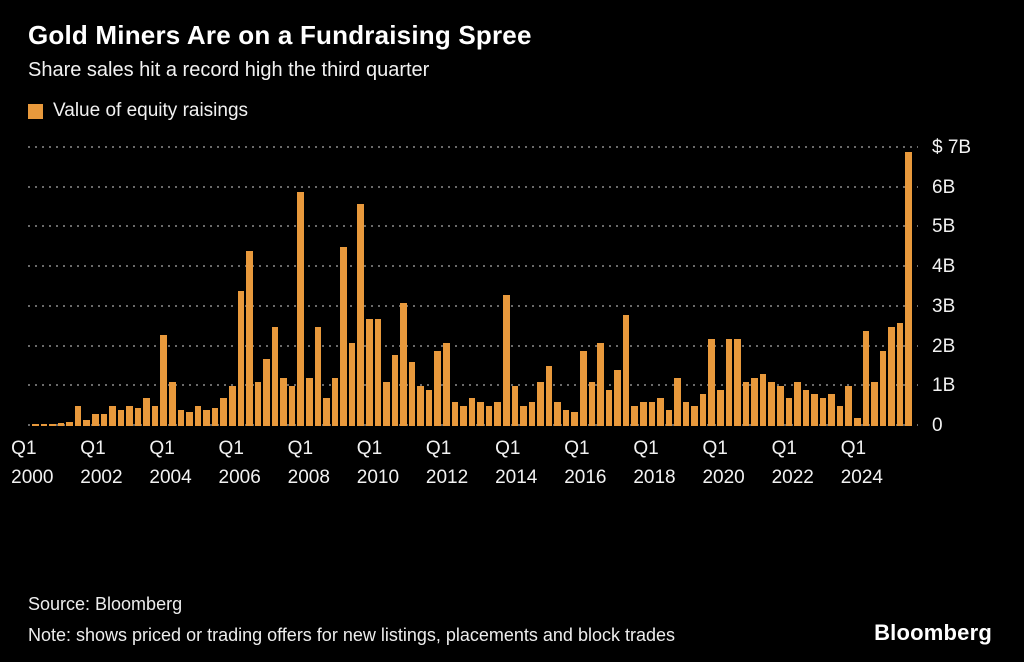  Describe the element at coordinates (933, 632) in the screenshot. I see `bloomberg-logo: Bloomberg` at that location.